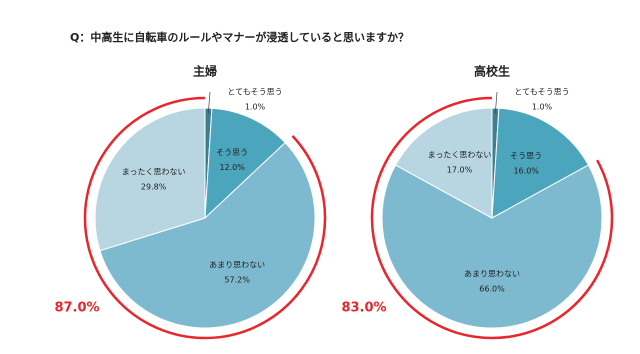 The image size is (640, 354). Describe the element at coordinates (76, 308) in the screenshot. I see `annotation-label: 87.0%` at that location.